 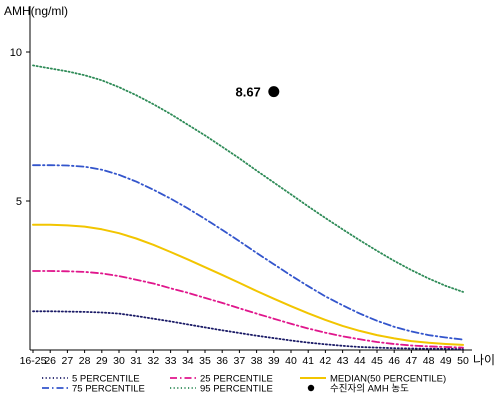 I want to click on x-tick-label: 39, so click(x=274, y=361).